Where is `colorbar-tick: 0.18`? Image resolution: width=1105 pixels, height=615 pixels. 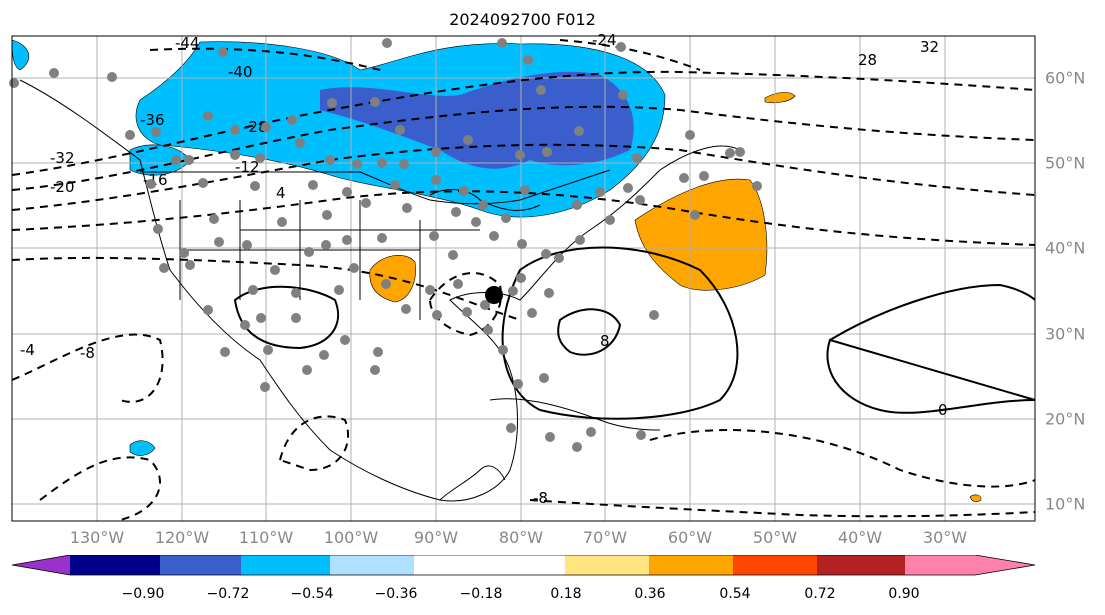 colorbar-tick: 0.18 is located at coordinates (566, 594).